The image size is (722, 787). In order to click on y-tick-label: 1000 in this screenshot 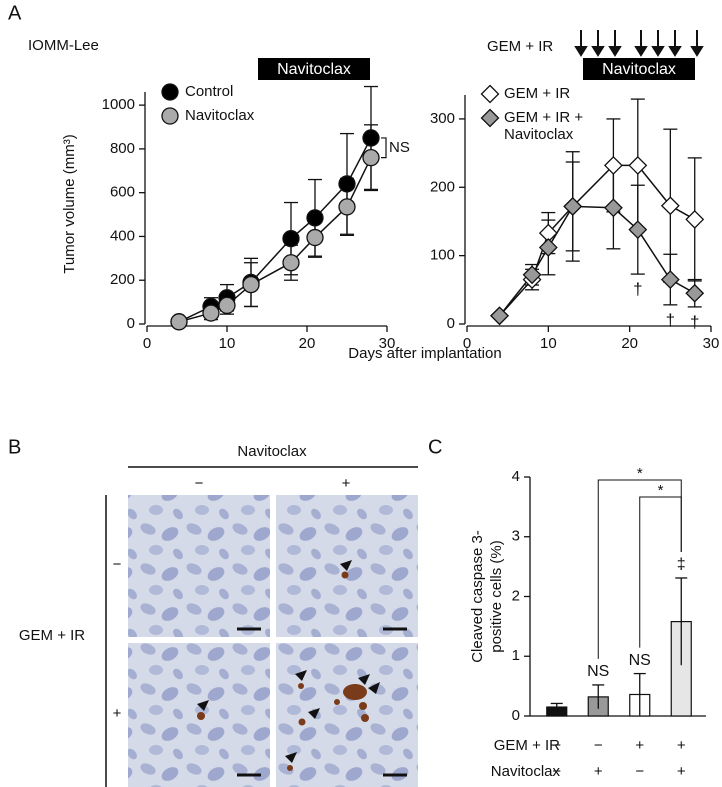, I will do `click(118, 104)`.